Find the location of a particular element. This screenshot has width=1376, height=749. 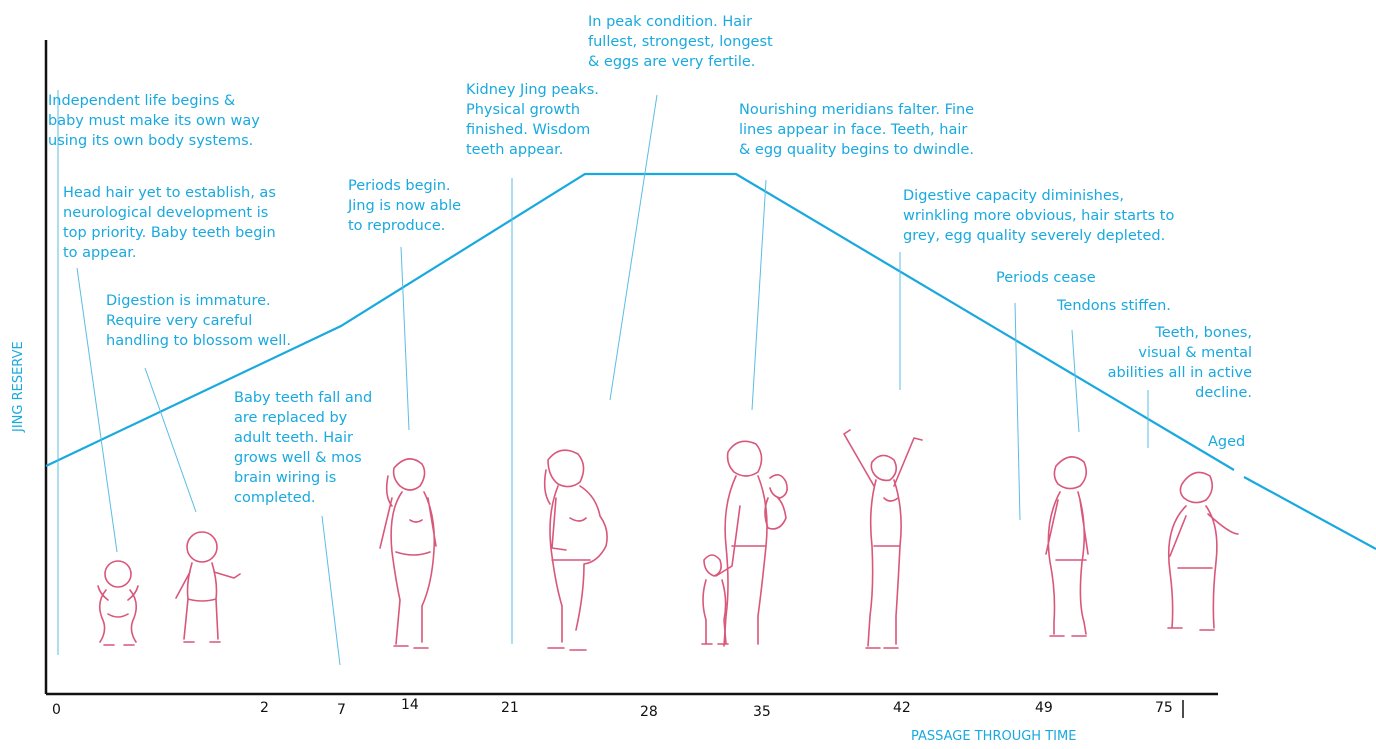

leader-tendons is located at coordinates (1075, 381).